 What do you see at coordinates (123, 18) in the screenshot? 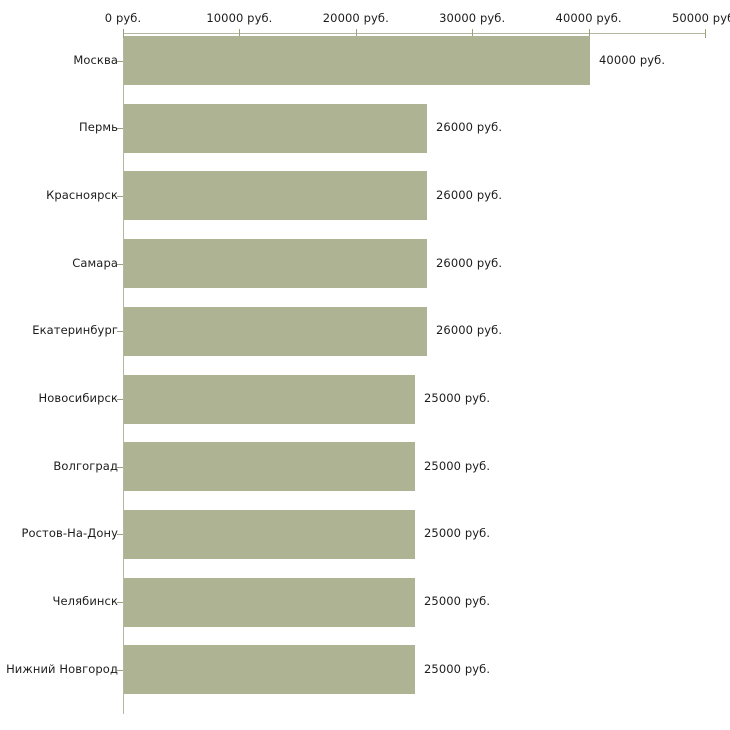
I see `x-axis-tick-label: 0 руб.` at bounding box center [123, 18].